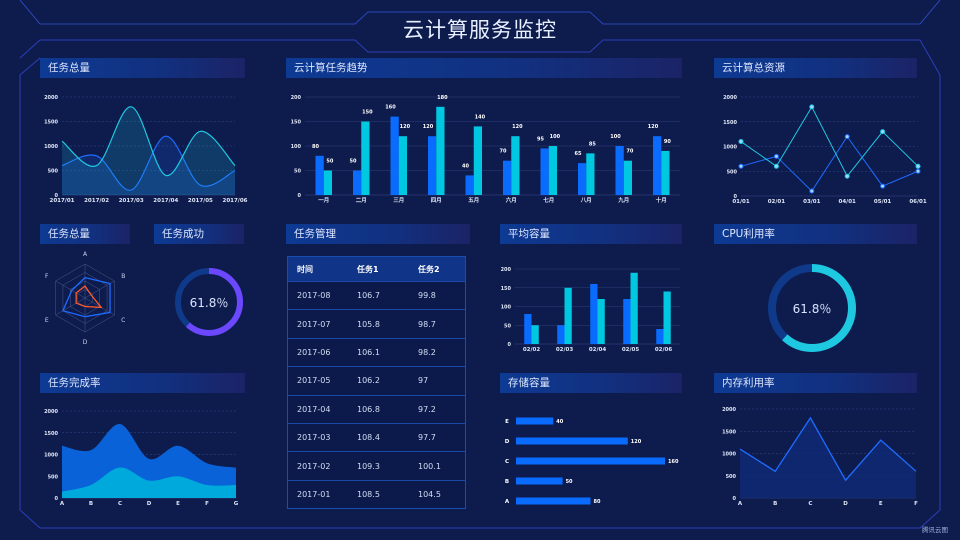  What do you see at coordinates (917, 202) in the screenshot?
I see `x-tick-label: 06/01` at bounding box center [917, 202].